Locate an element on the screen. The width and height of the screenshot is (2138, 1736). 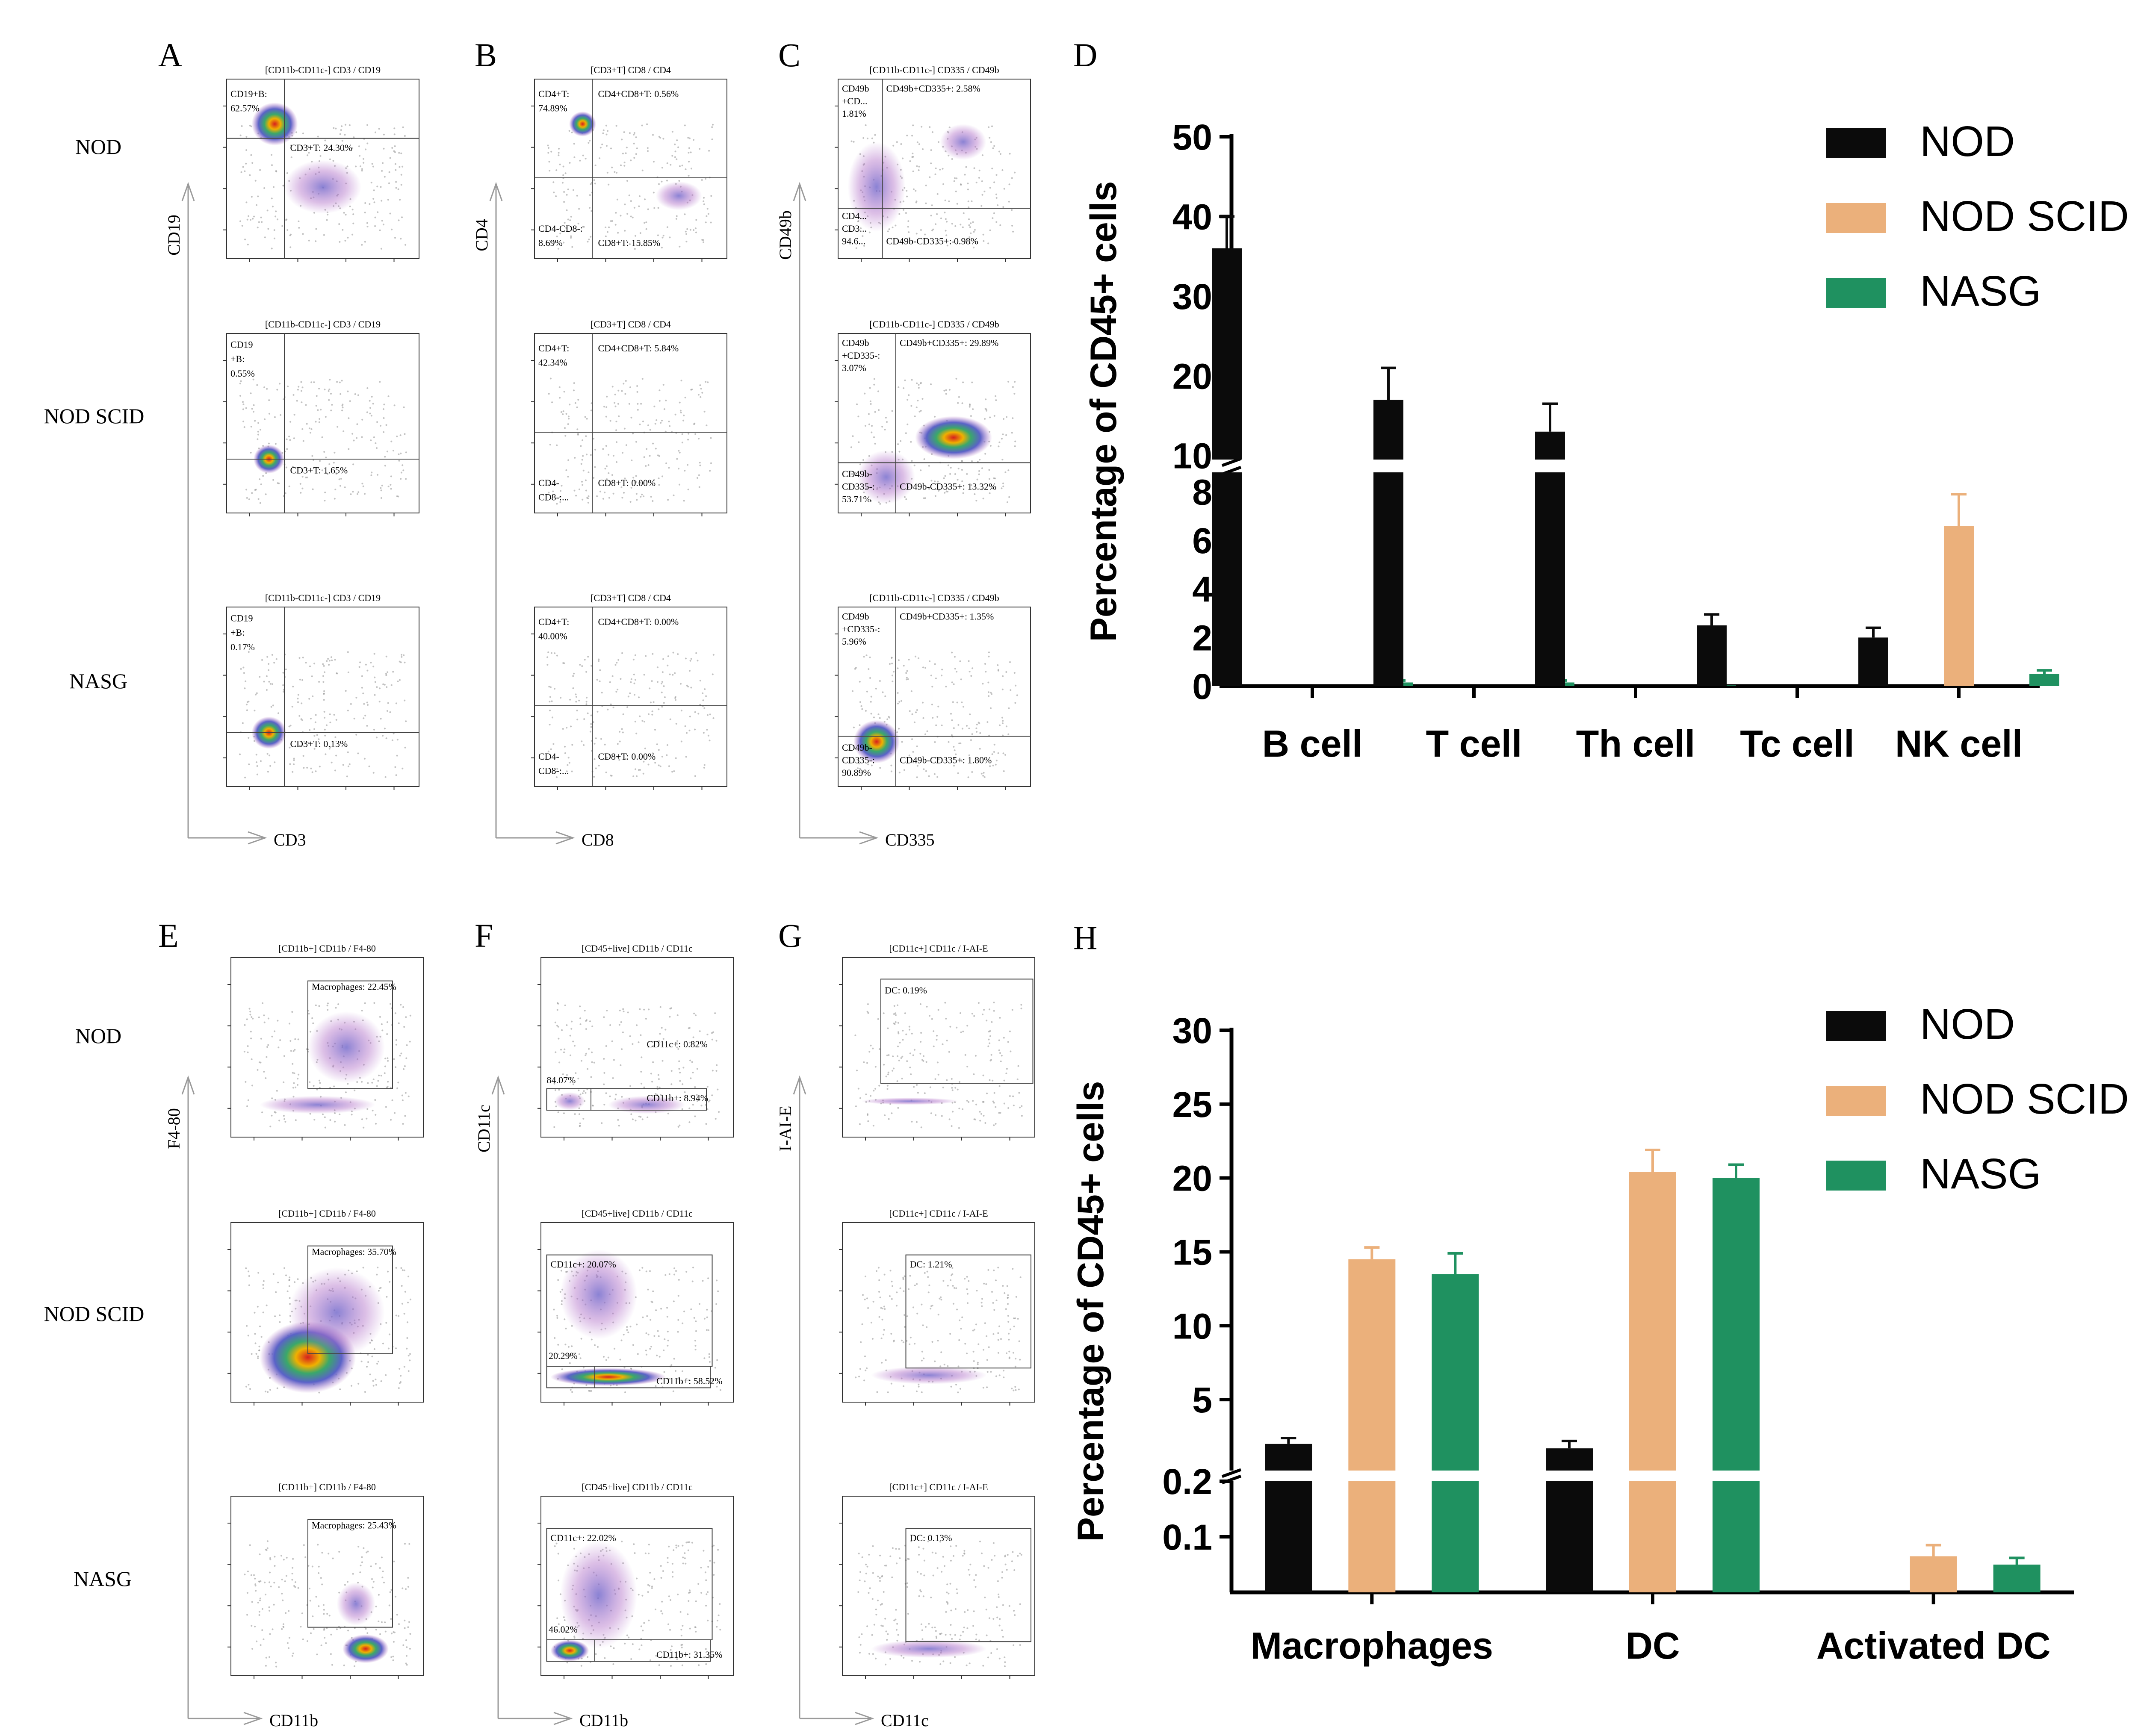
y-axis-arrow is located at coordinates (188, 192).